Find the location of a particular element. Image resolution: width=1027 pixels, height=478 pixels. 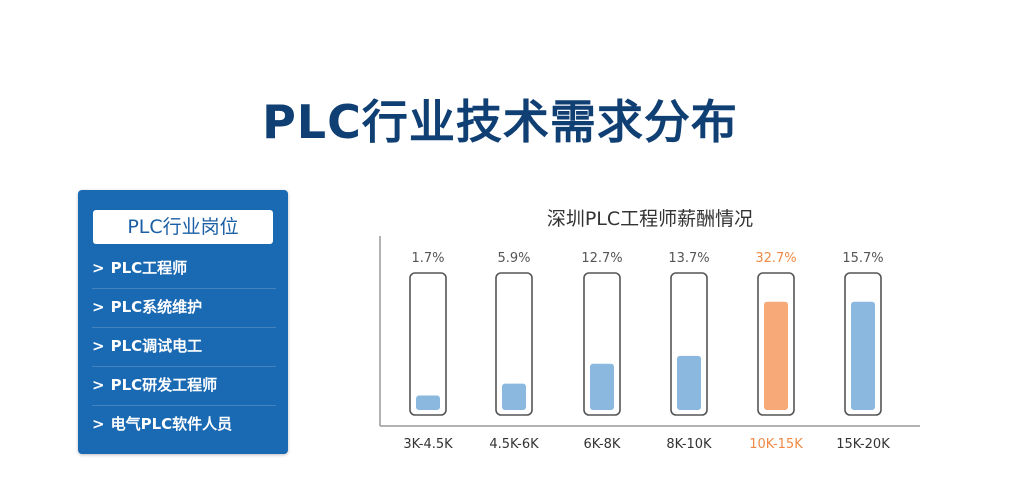

data-label: 1.7% is located at coordinates (427, 258).